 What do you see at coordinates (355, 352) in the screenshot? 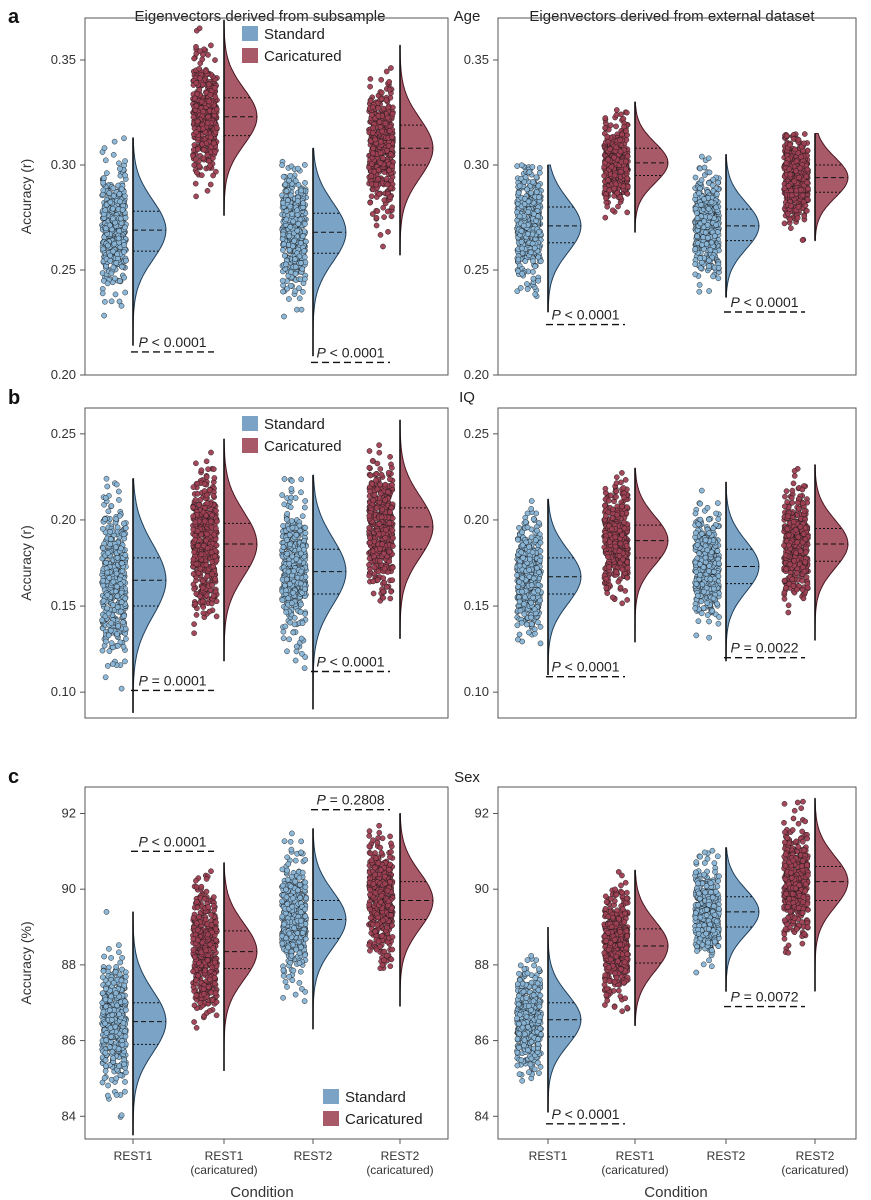
I see `p-value-text: < 0.0001` at bounding box center [355, 352].